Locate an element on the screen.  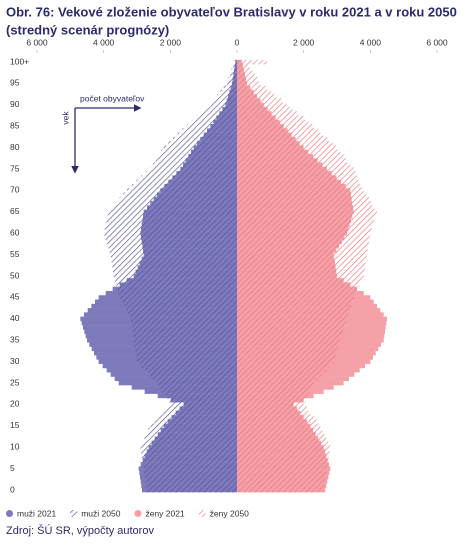
y-tick-label: 25 is located at coordinates (15, 382).